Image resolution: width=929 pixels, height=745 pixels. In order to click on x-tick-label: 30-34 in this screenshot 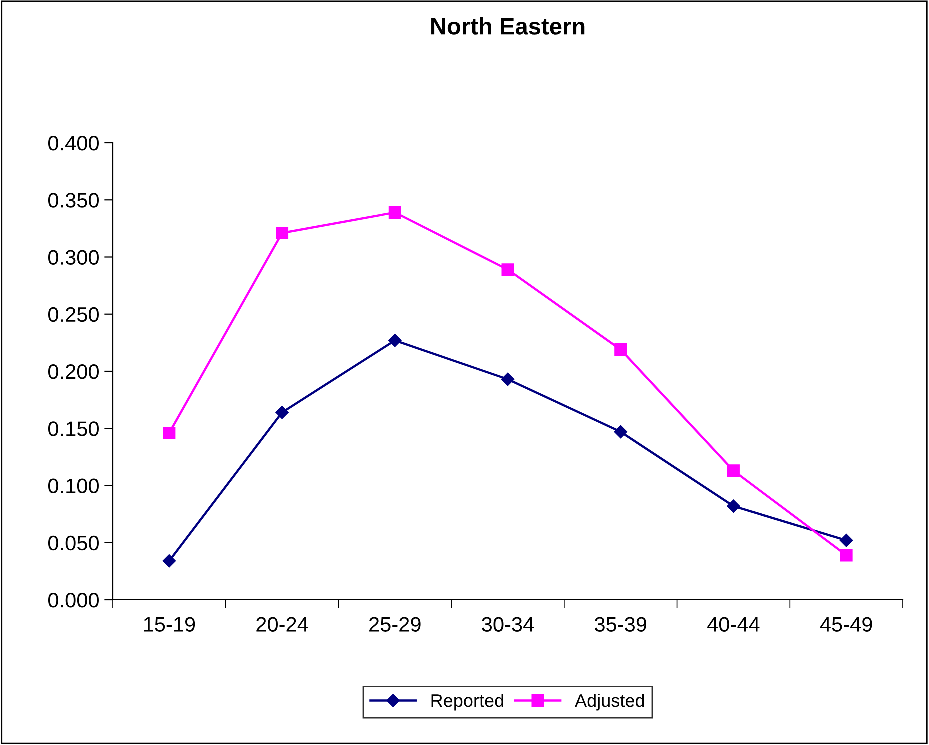, I will do `click(508, 624)`.